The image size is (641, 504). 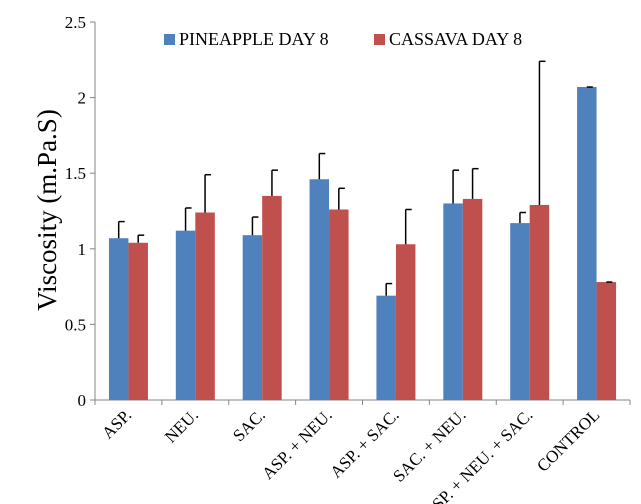 What do you see at coordinates (75, 173) in the screenshot?
I see `y-tick-label: 1.5` at bounding box center [75, 173].